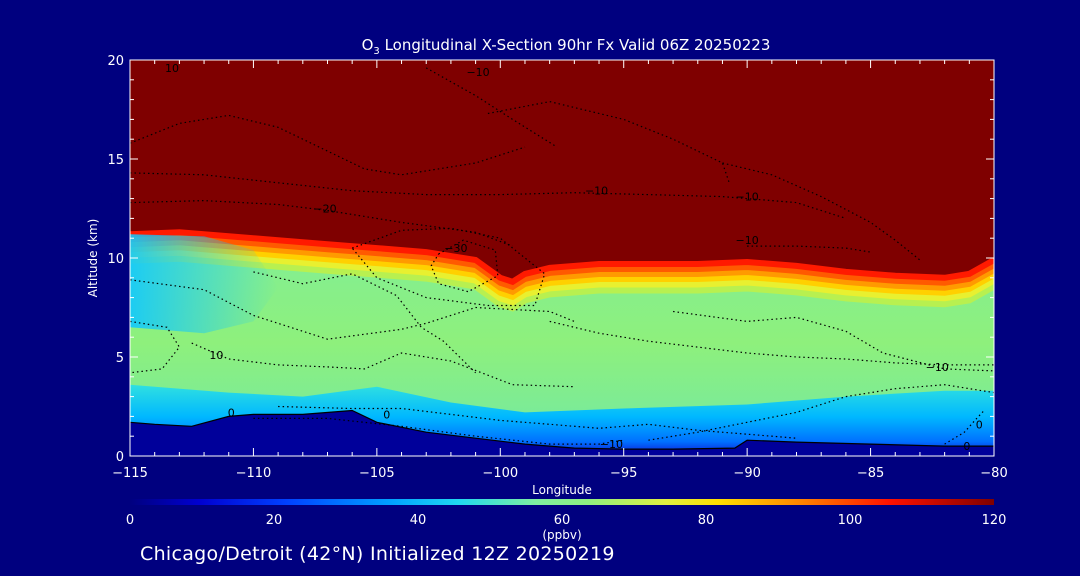  Describe the element at coordinates (455, 248) in the screenshot. I see `contour-label: −30` at that location.